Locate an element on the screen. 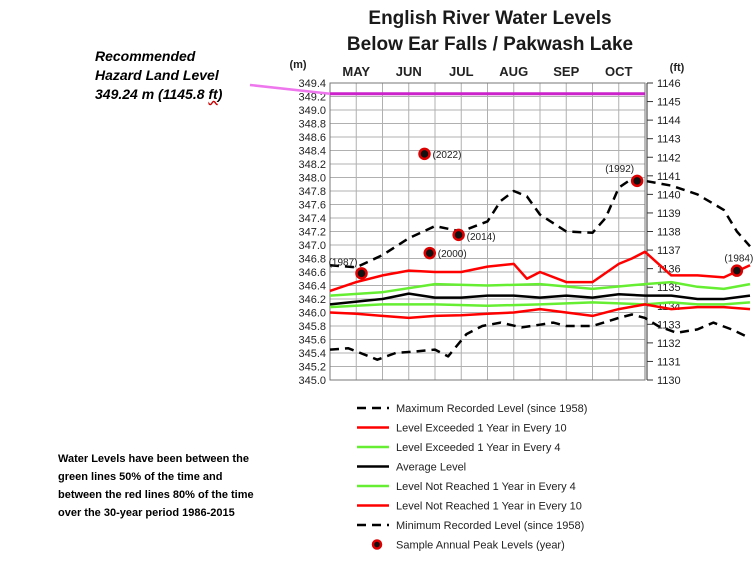 This screenshot has height=567, width=756. y-tick-label-ft: 1141 is located at coordinates (669, 177).